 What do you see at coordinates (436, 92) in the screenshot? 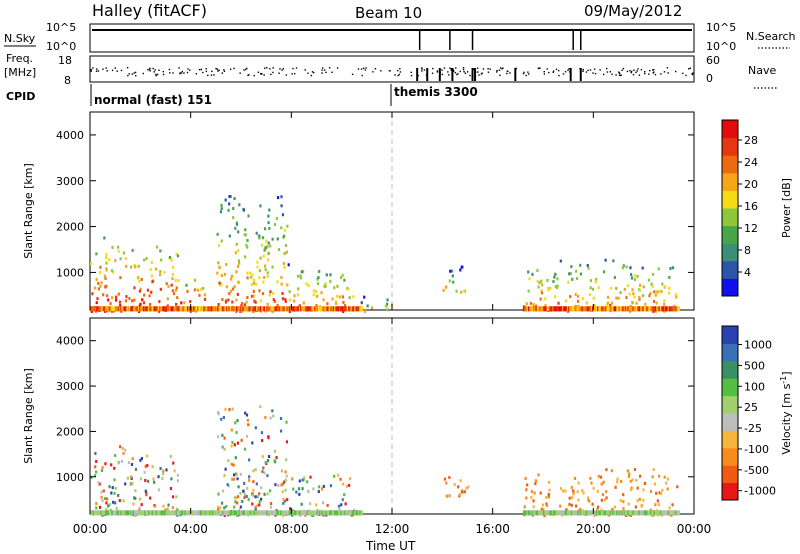
I see `cpid-segment-themis: themis 3300` at bounding box center [436, 92].